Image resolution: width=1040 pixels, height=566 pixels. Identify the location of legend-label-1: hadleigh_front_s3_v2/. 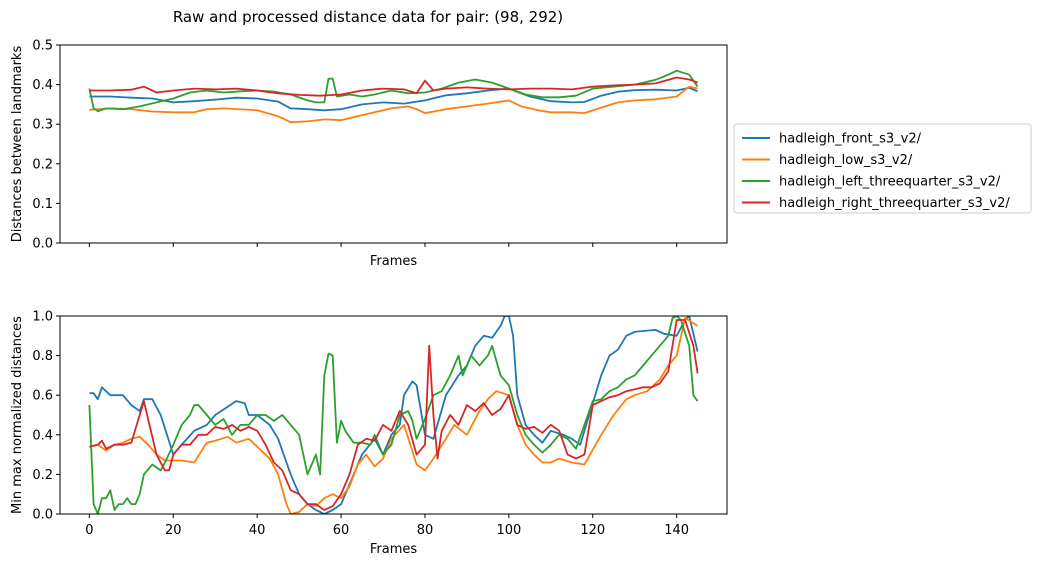
(850, 139).